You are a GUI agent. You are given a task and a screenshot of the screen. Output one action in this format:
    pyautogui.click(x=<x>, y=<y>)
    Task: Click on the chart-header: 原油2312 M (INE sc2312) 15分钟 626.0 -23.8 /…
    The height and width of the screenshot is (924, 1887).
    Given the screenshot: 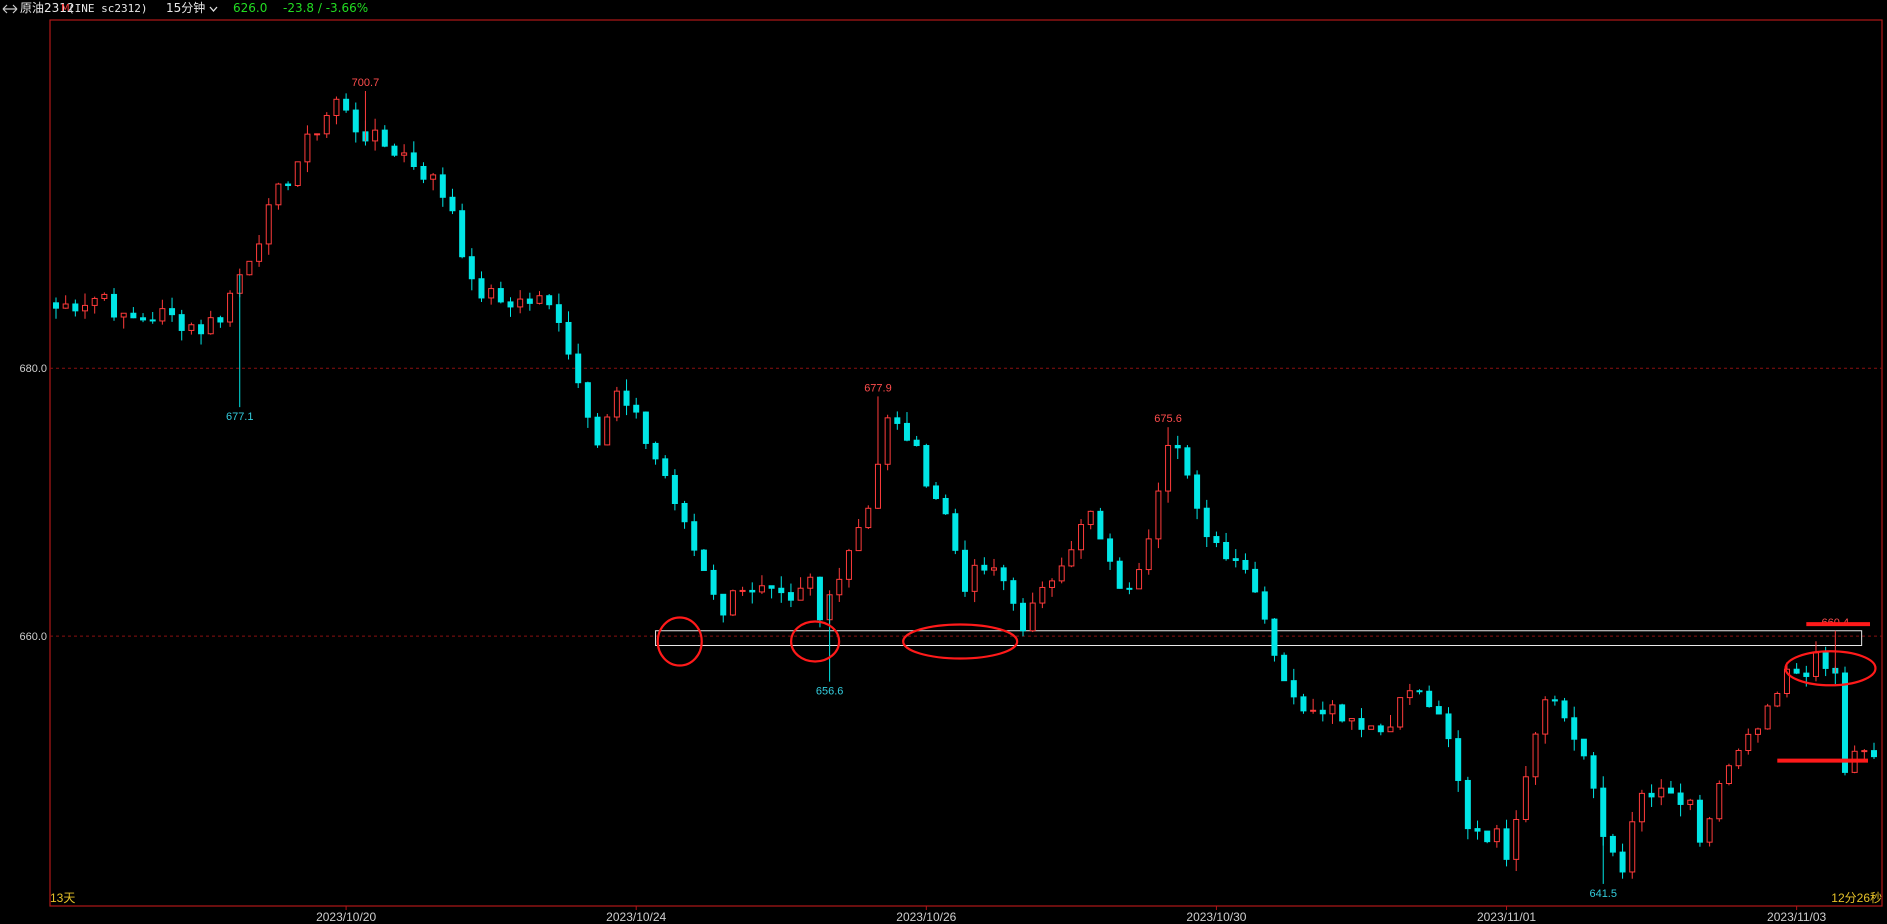 What is the action you would take?
    pyautogui.click(x=943, y=8)
    